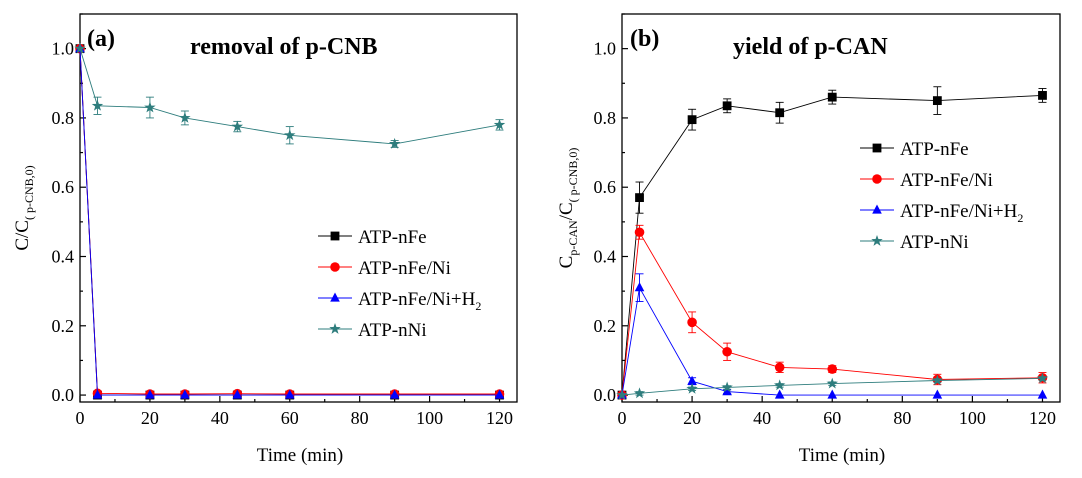 The width and height of the screenshot is (1082, 478). What do you see at coordinates (419, 301) in the screenshot?
I see `panel-a-legend-label: ATP-nFe/Ni+H2` at bounding box center [419, 301].